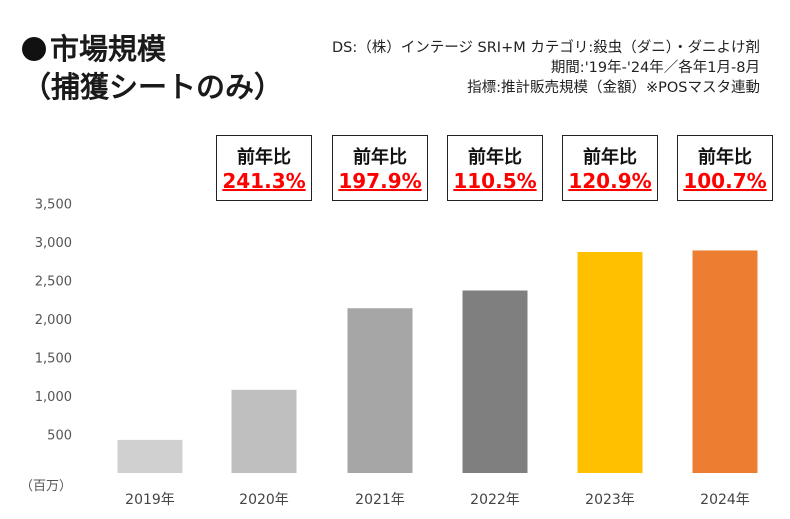 The image size is (790, 519). I want to click on yoy-box: 前年比 241.3%, so click(264, 168).